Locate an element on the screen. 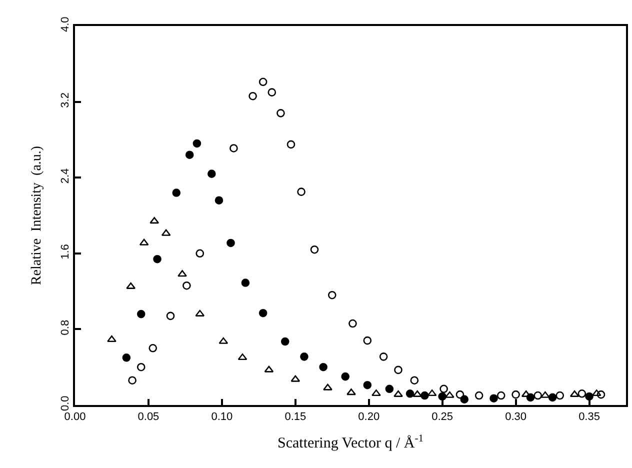  x-tick-label: 0.30 is located at coordinates (516, 417).